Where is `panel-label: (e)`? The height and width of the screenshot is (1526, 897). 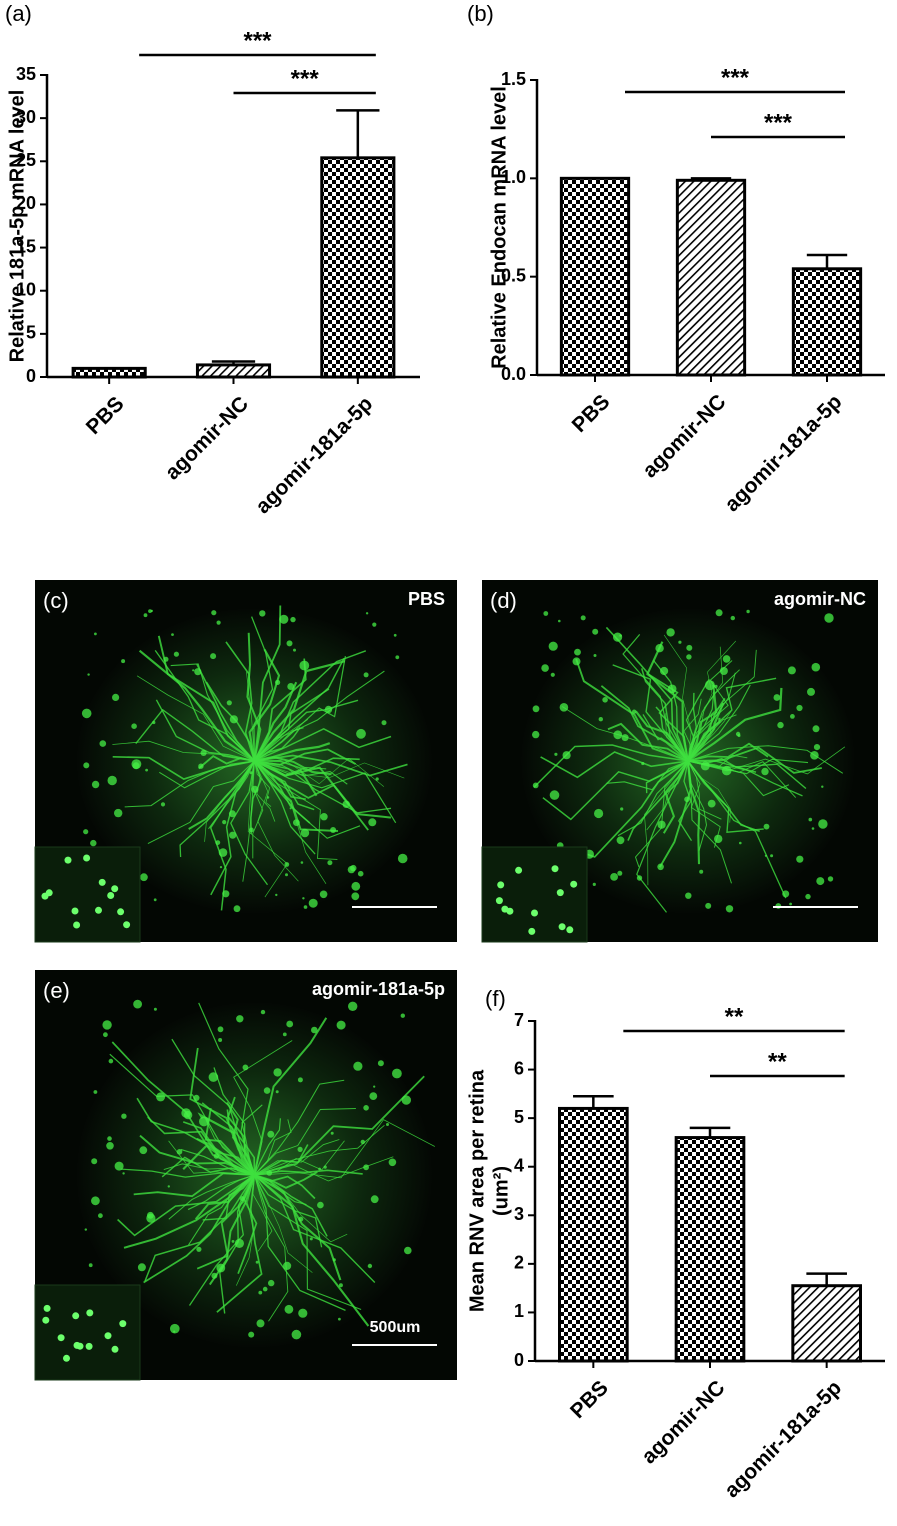
panel-label: (e) is located at coordinates (56, 990).